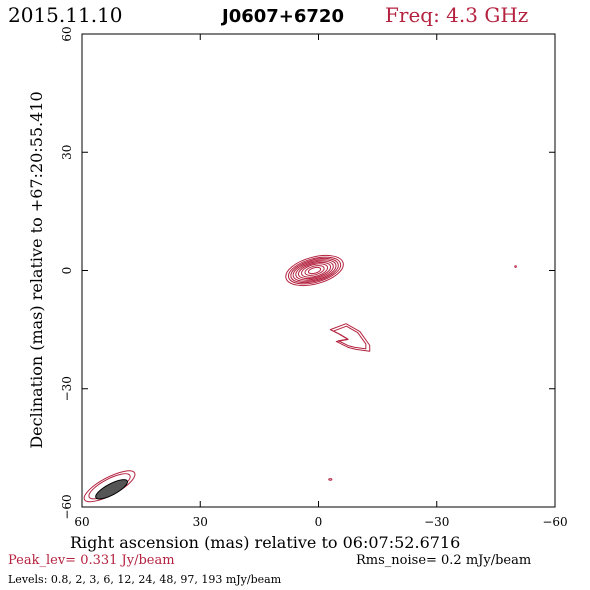  Describe the element at coordinates (81, 522) in the screenshot. I see `x-tick-label: 60` at that location.